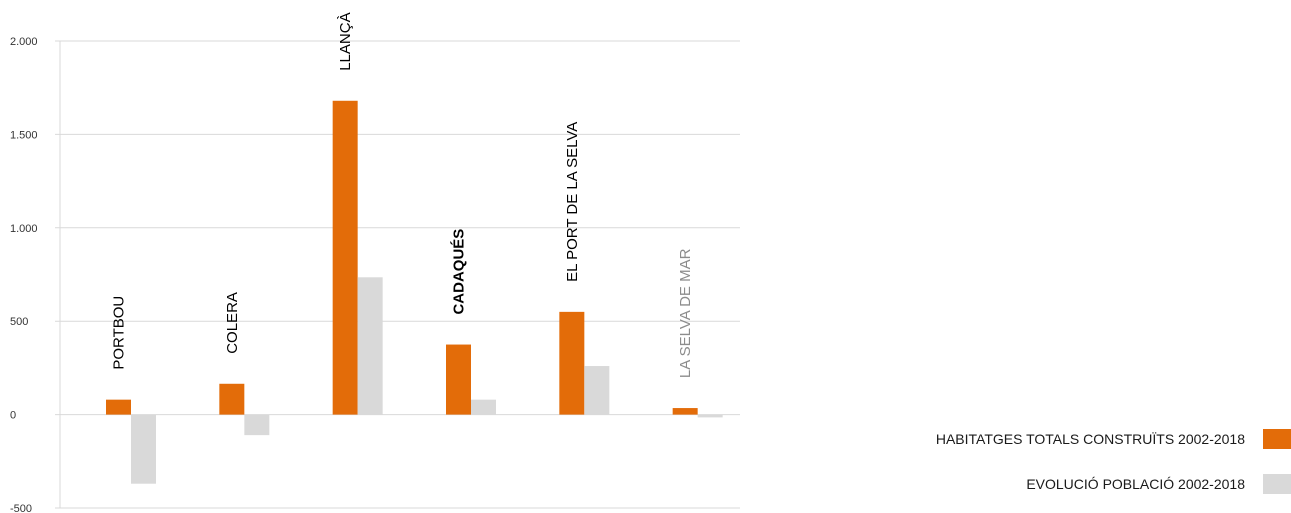 This screenshot has width=1291, height=513. I want to click on category-label: LLANÇÀ, so click(345, 41).